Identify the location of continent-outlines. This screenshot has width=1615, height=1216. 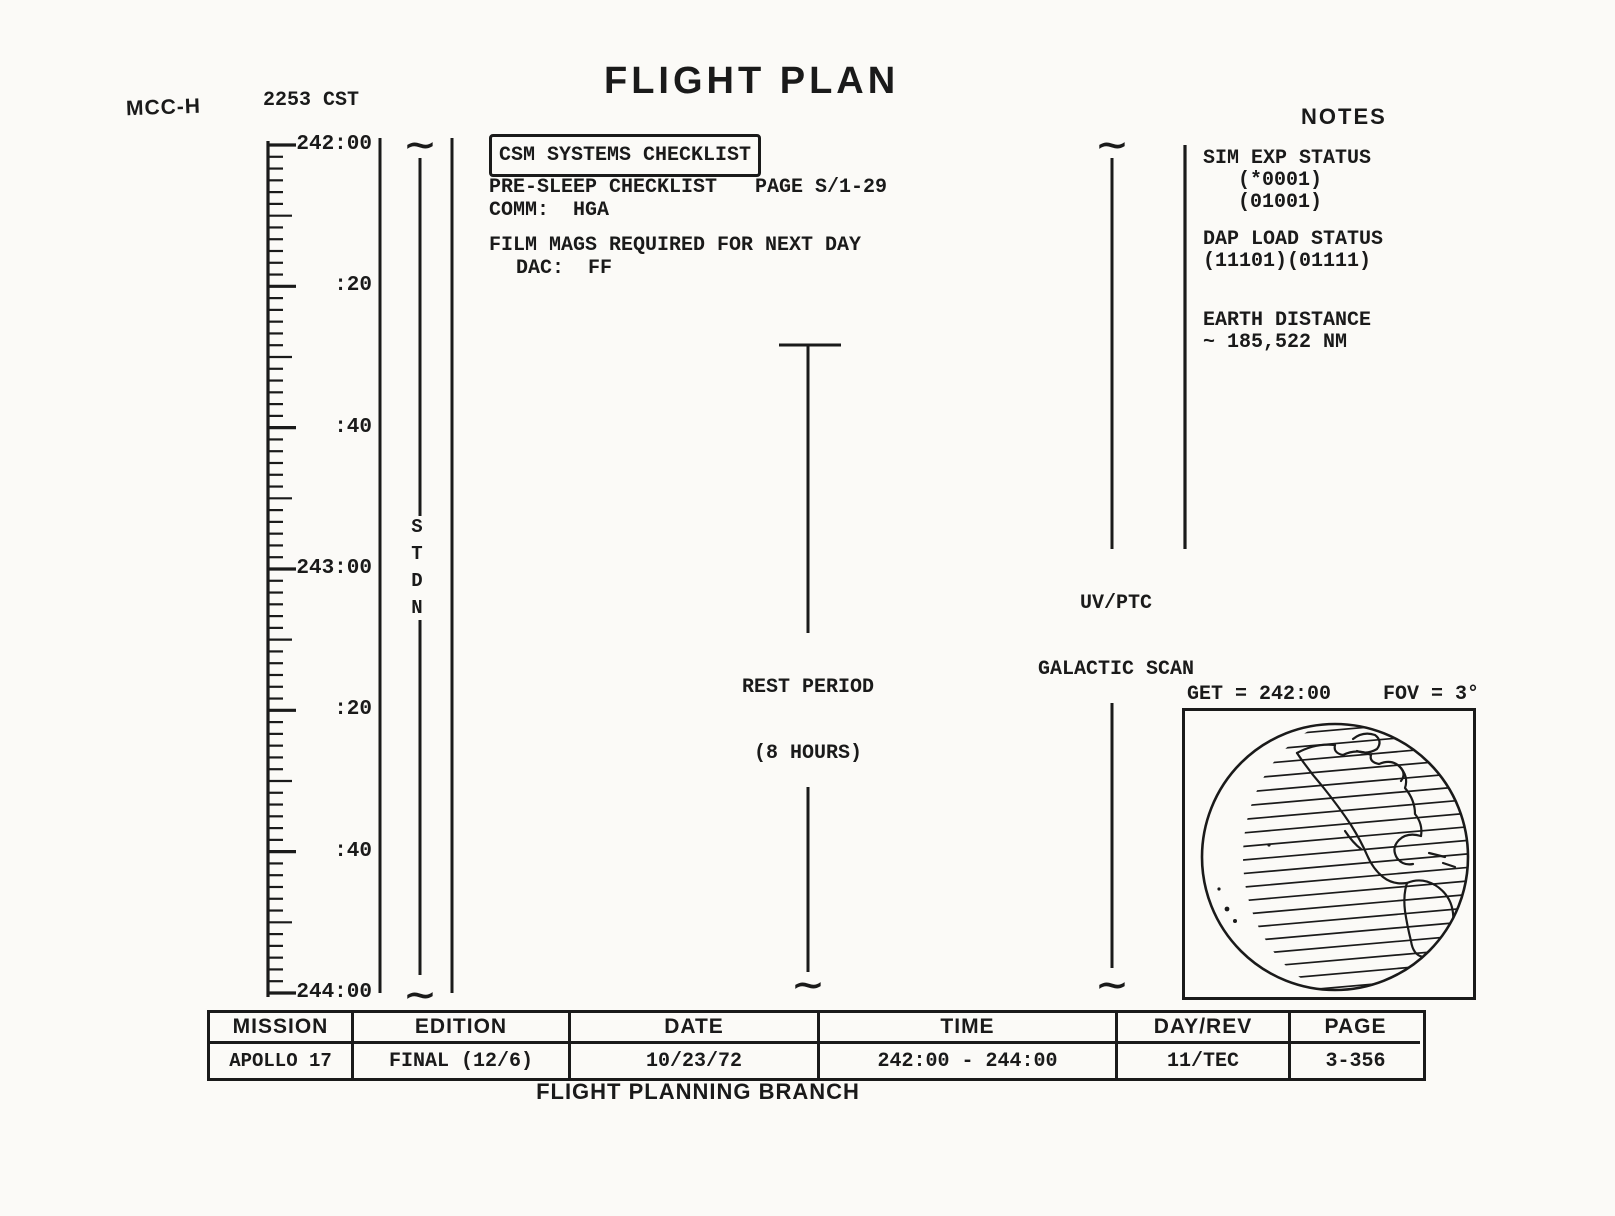
(1376, 845).